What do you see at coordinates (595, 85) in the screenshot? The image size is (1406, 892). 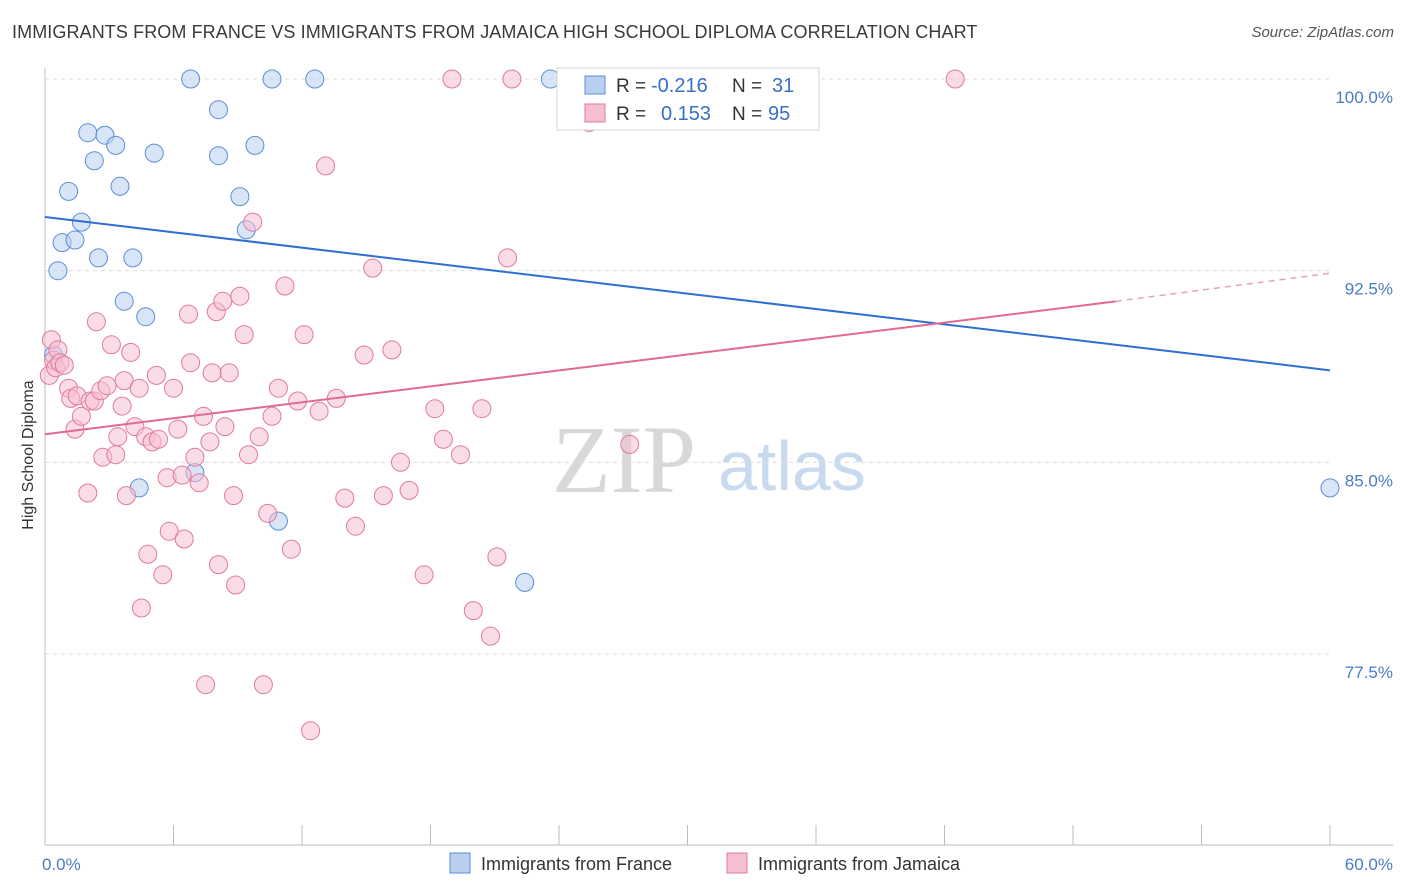 I see `stats-swatch-france` at bounding box center [595, 85].